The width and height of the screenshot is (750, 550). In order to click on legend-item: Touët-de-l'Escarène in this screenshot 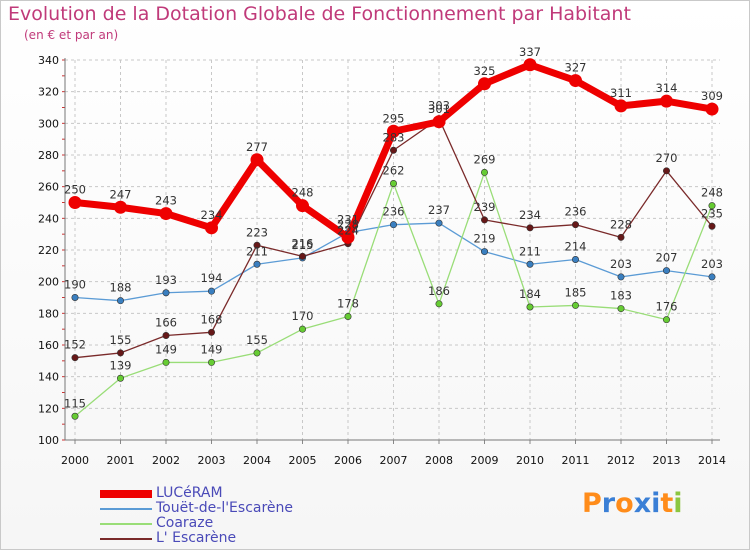, I will do `click(196, 508)`.